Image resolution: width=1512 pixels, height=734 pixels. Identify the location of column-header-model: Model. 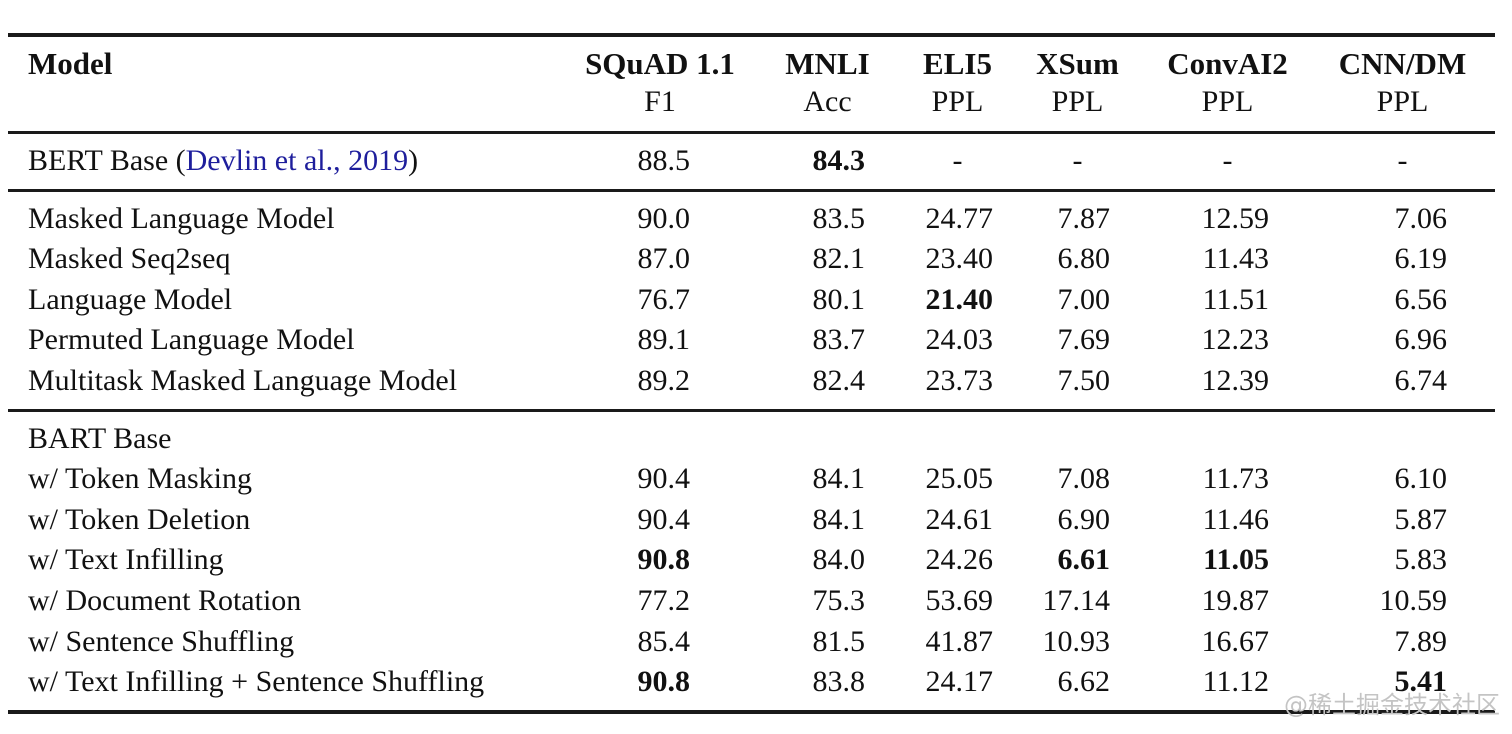
(289, 84).